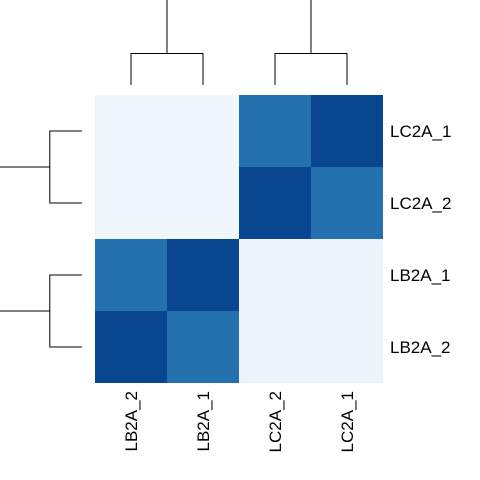 This screenshot has width=480, height=480. I want to click on column-label-LC2A_2: LC2A_2, so click(275, 421).